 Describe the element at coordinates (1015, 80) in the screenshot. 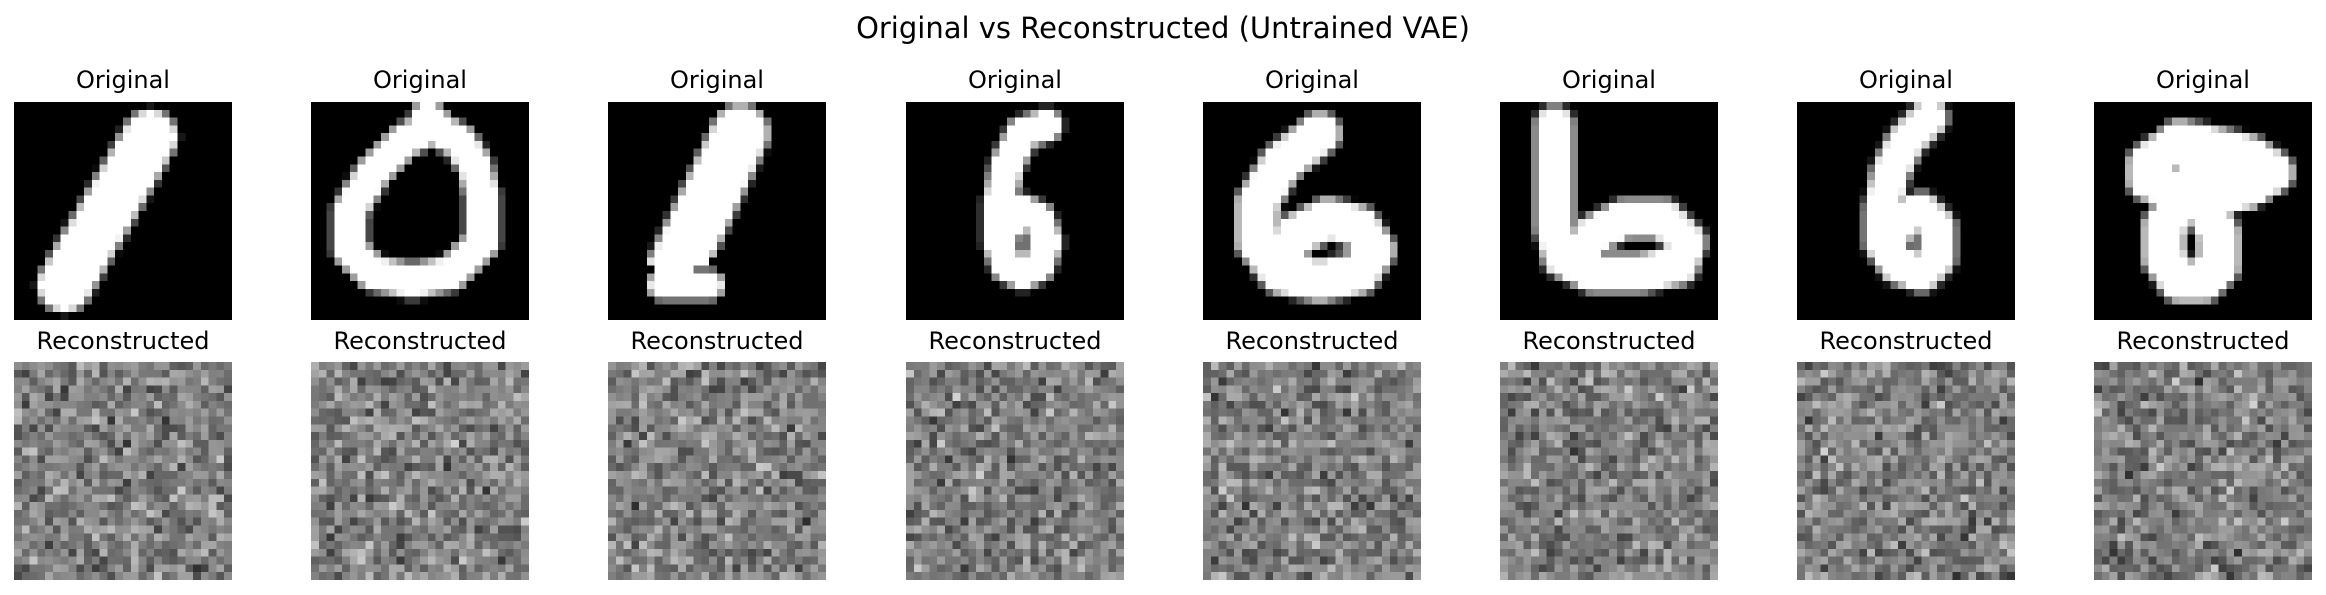

I see `original-label-4: Original` at that location.